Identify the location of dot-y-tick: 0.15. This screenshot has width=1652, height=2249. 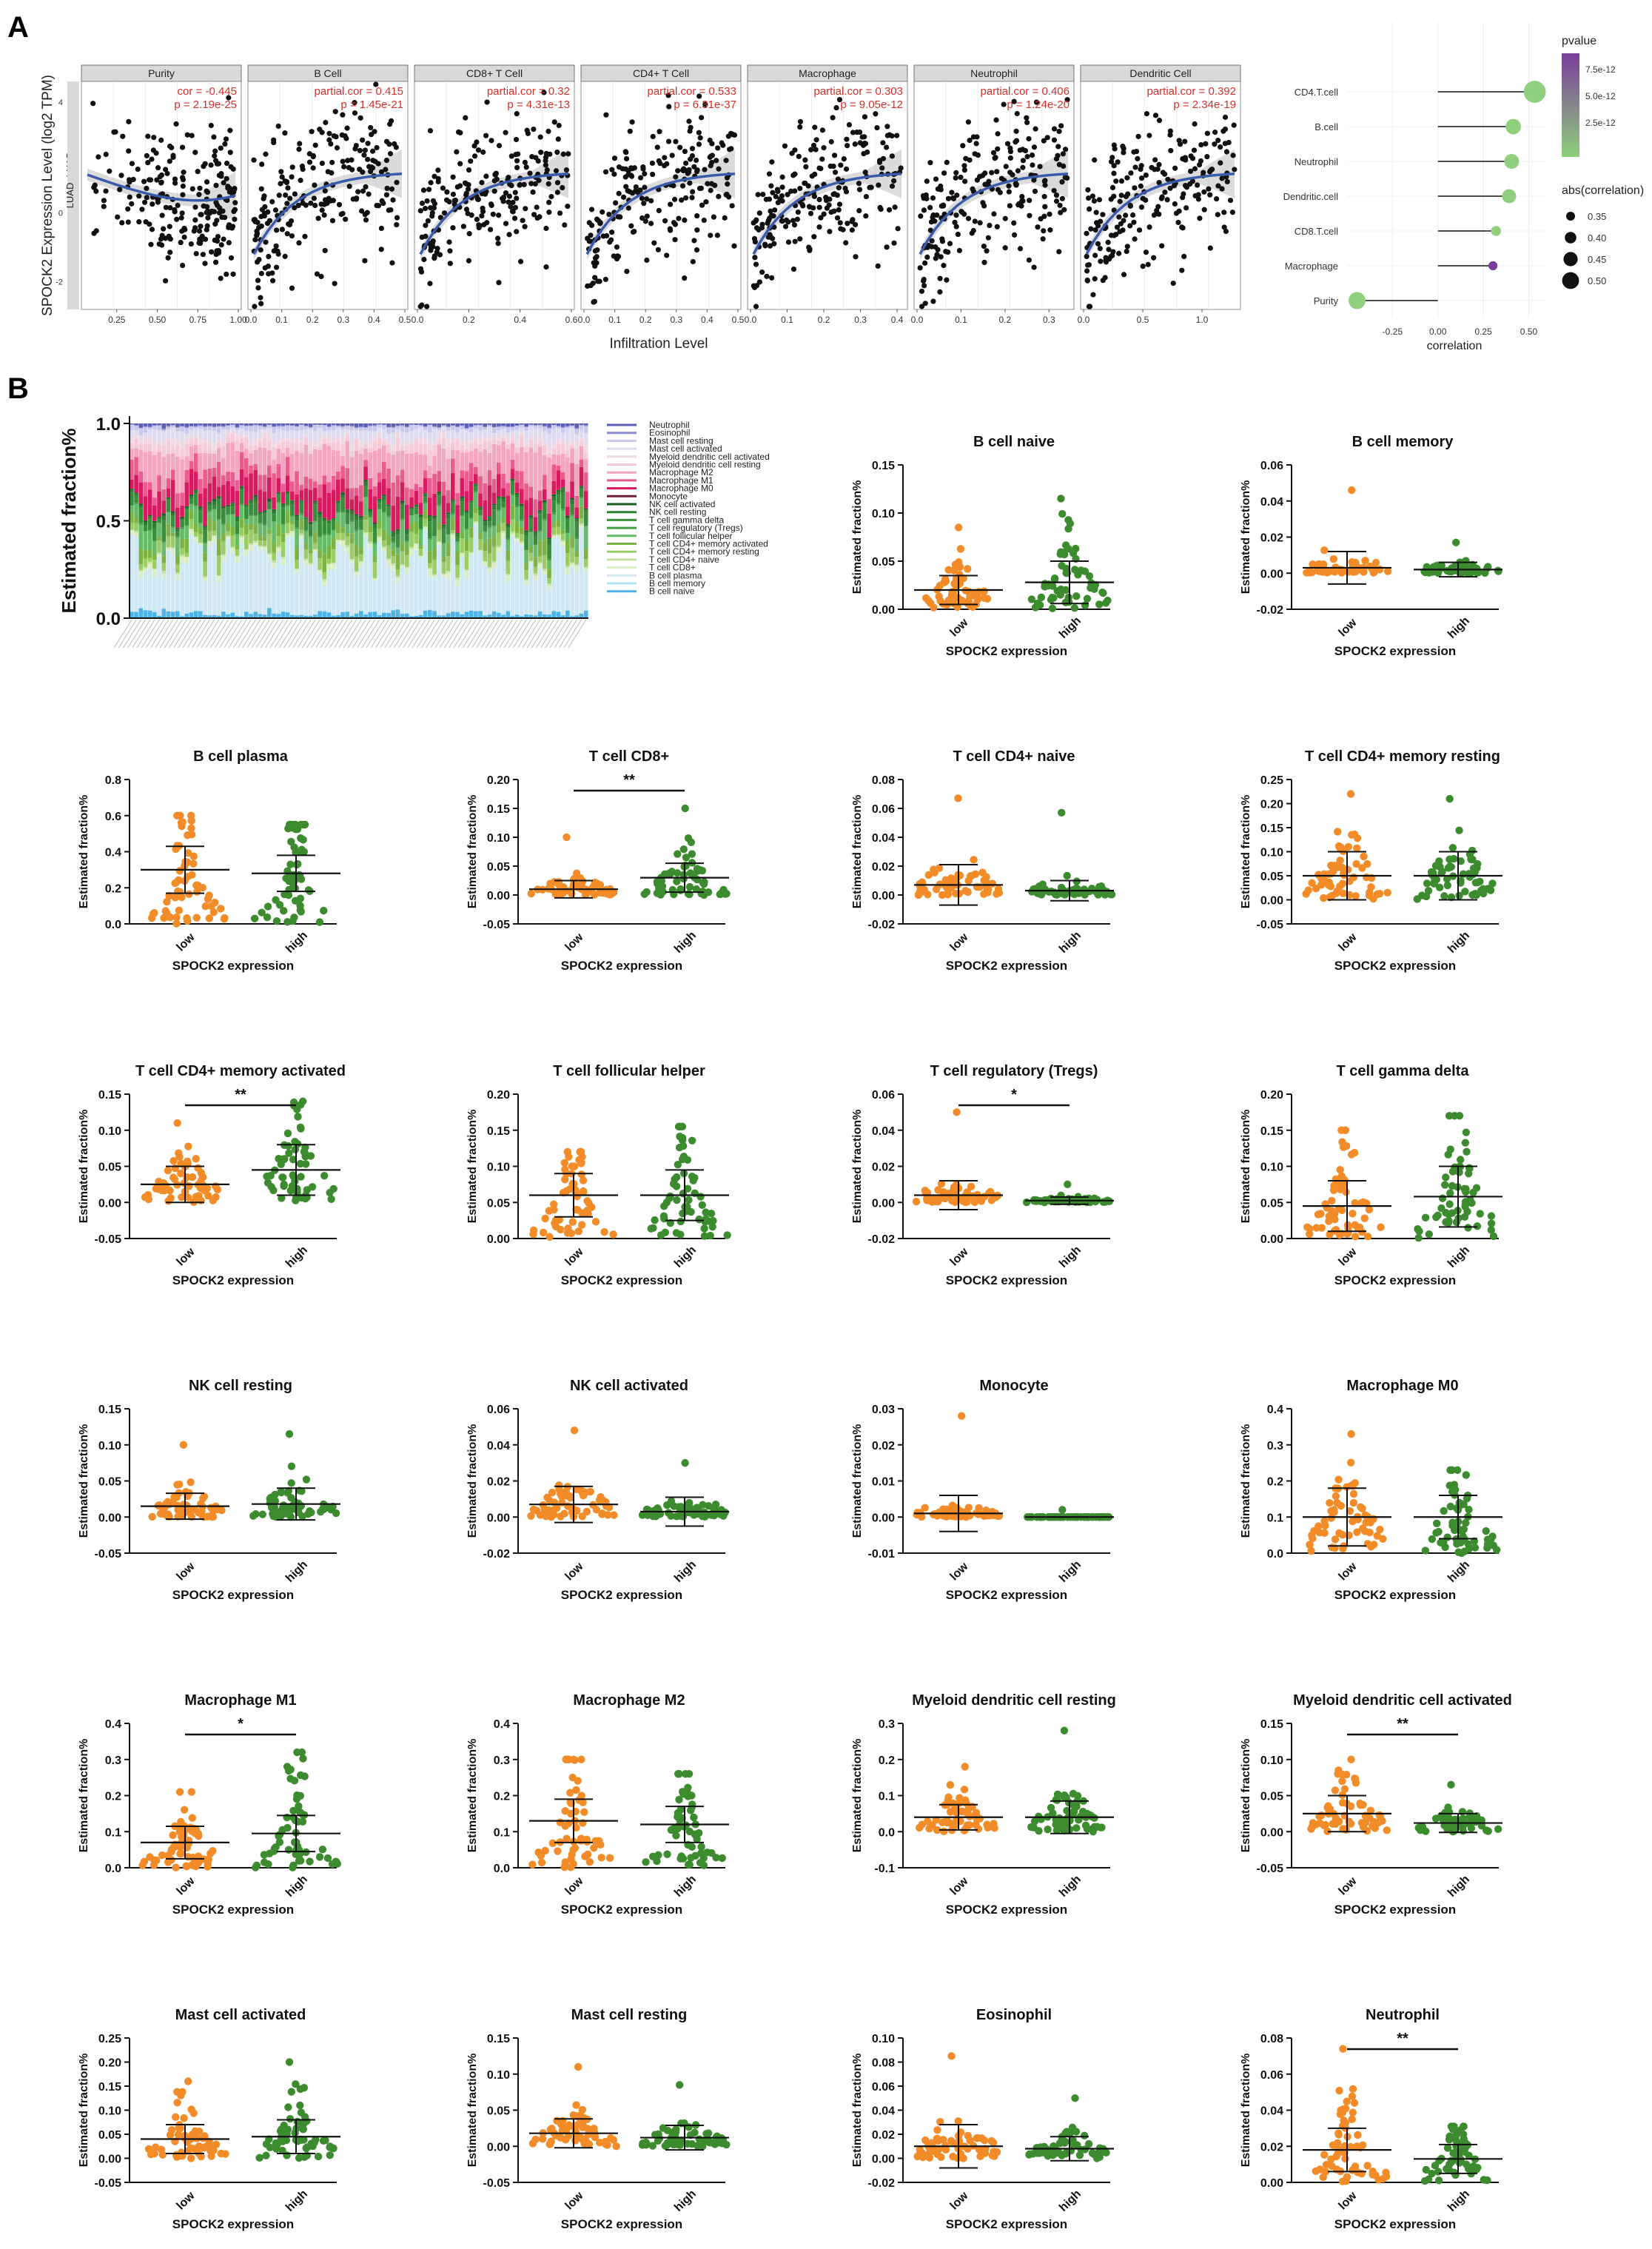
(498, 809).